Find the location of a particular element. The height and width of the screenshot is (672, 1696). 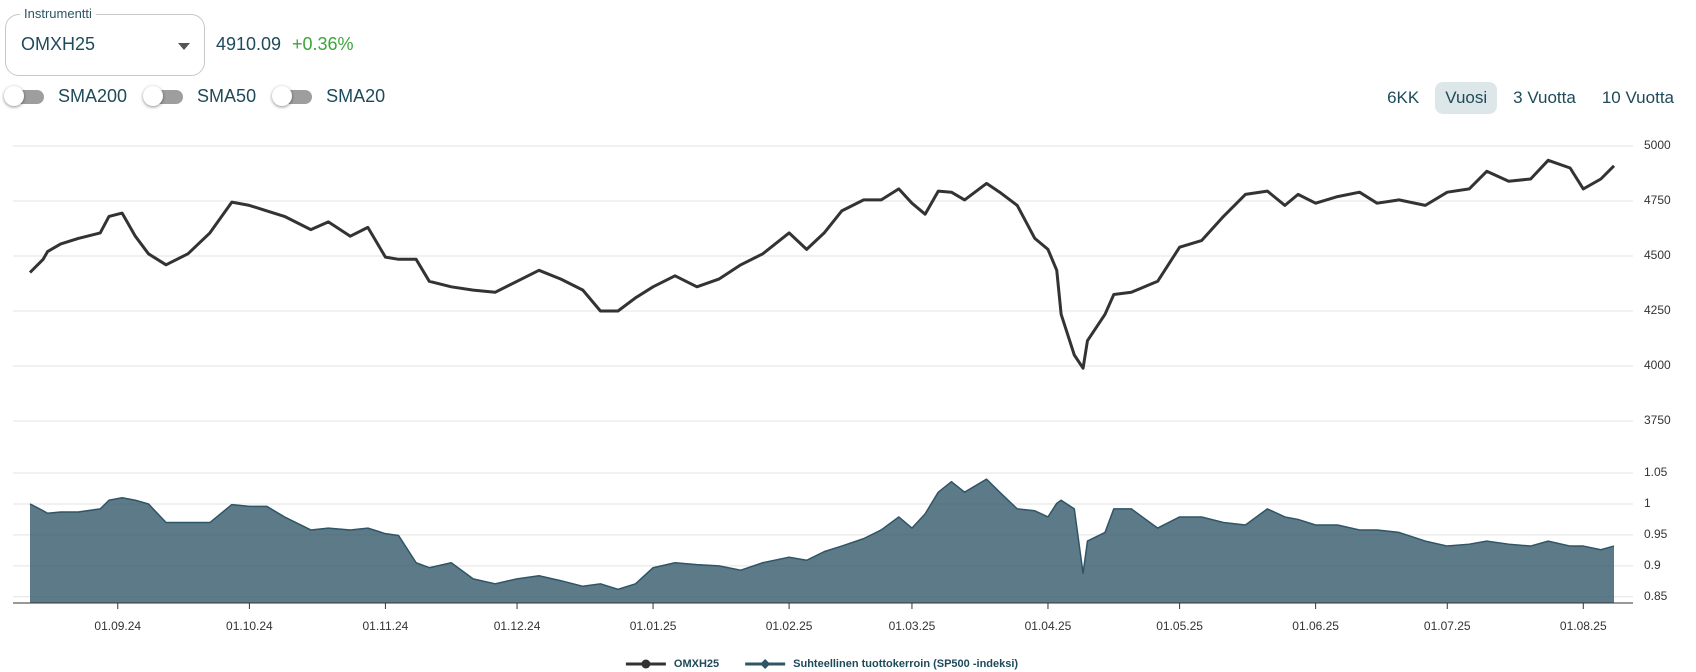

indicator-toggle: SMA20 is located at coordinates (329, 96).